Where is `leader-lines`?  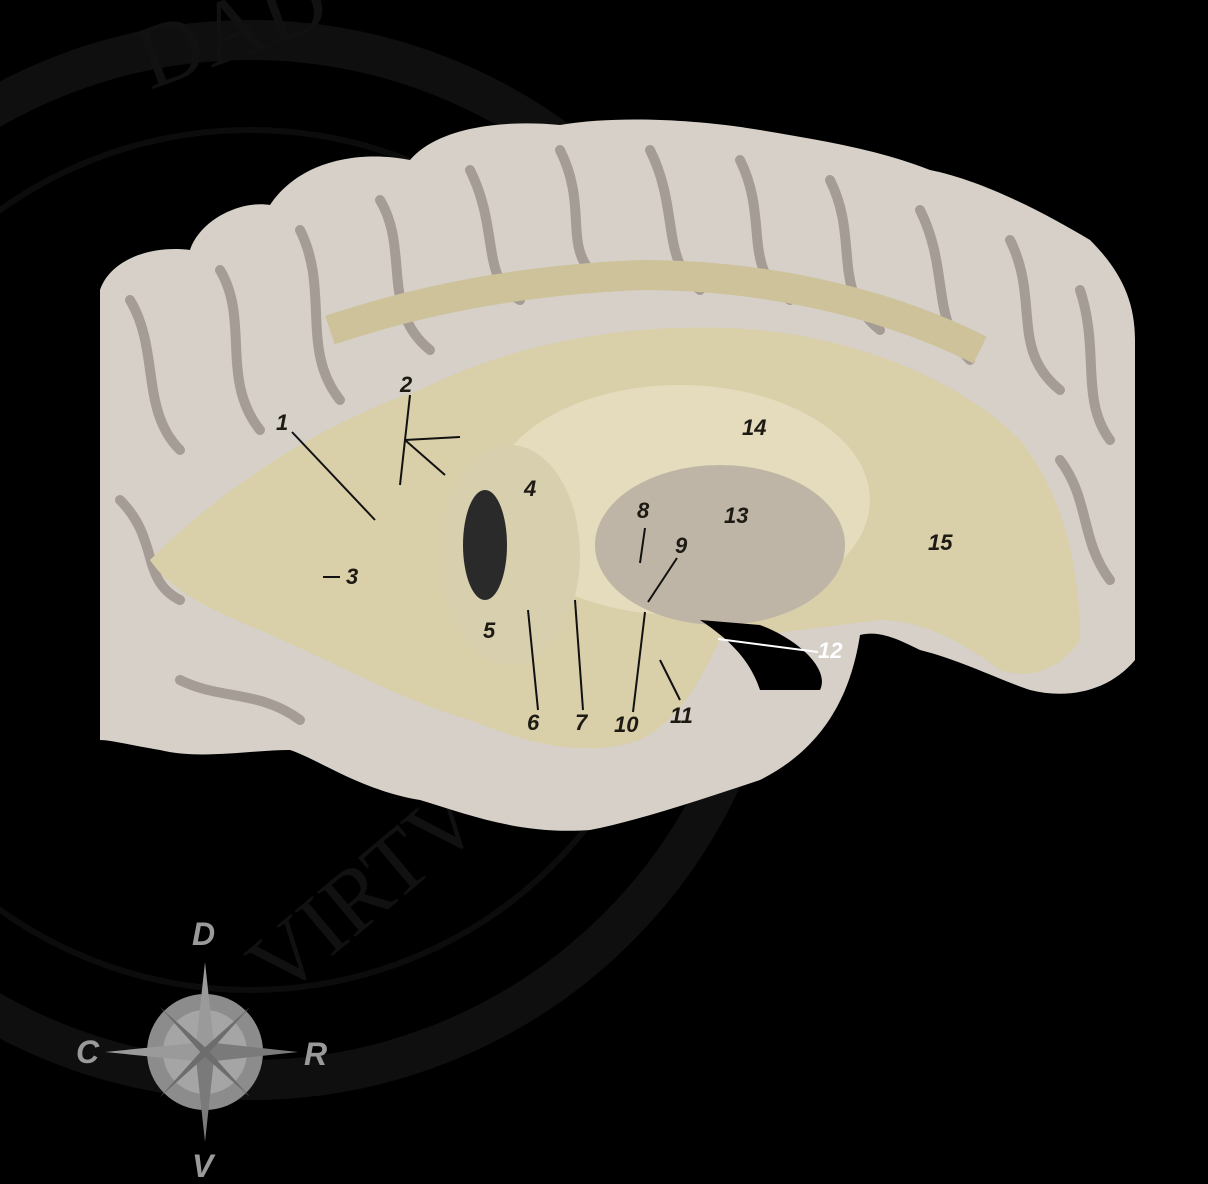 leader-lines is located at coordinates (486, 553).